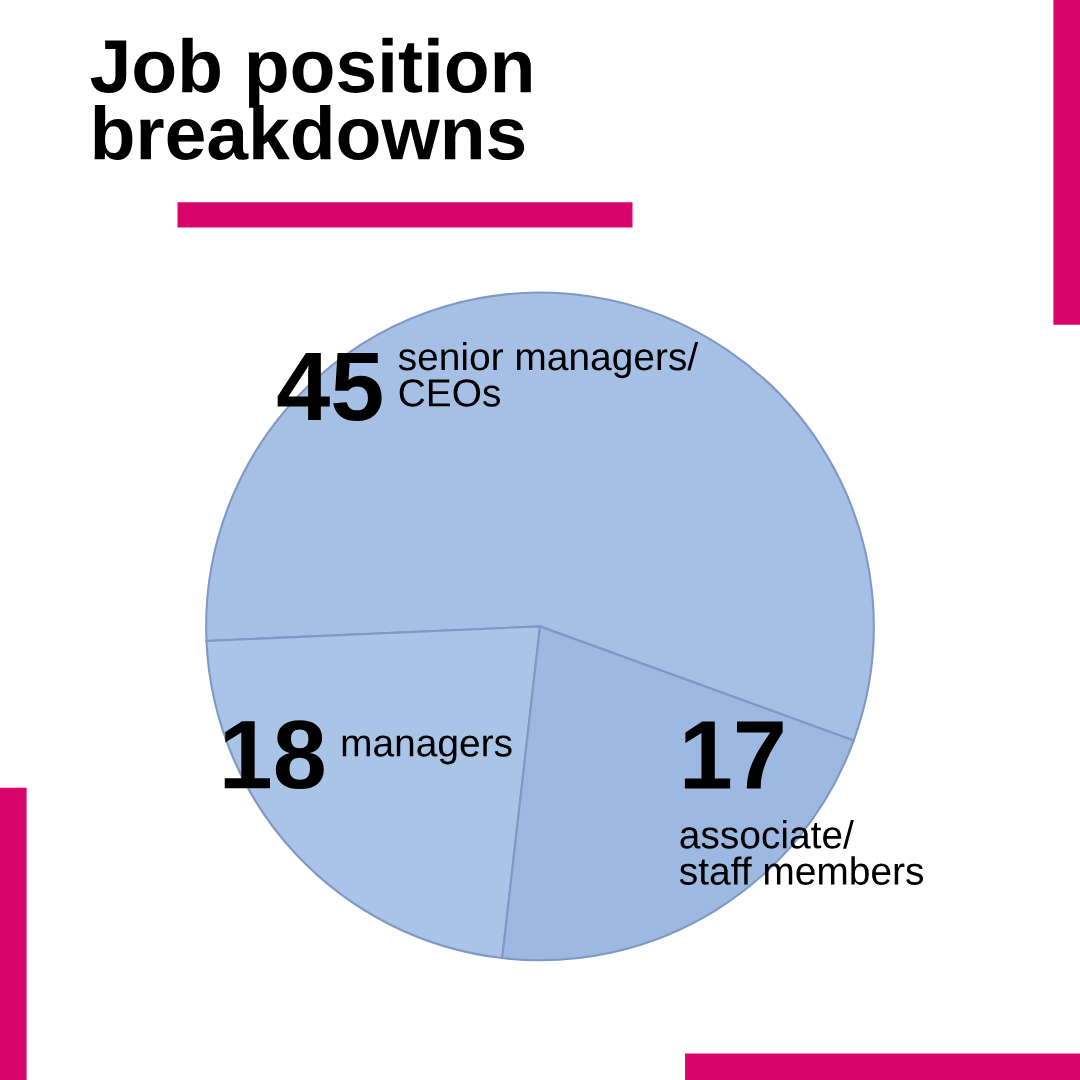  What do you see at coordinates (733, 755) in the screenshot?
I see `data-label: 17` at bounding box center [733, 755].